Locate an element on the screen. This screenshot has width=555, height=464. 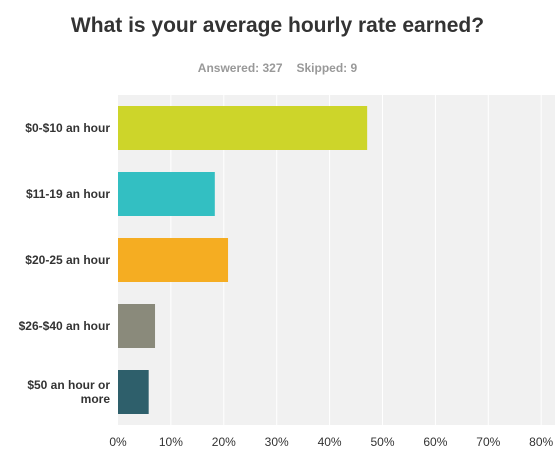
skipped-count: Skipped: 9 is located at coordinates (327, 68).